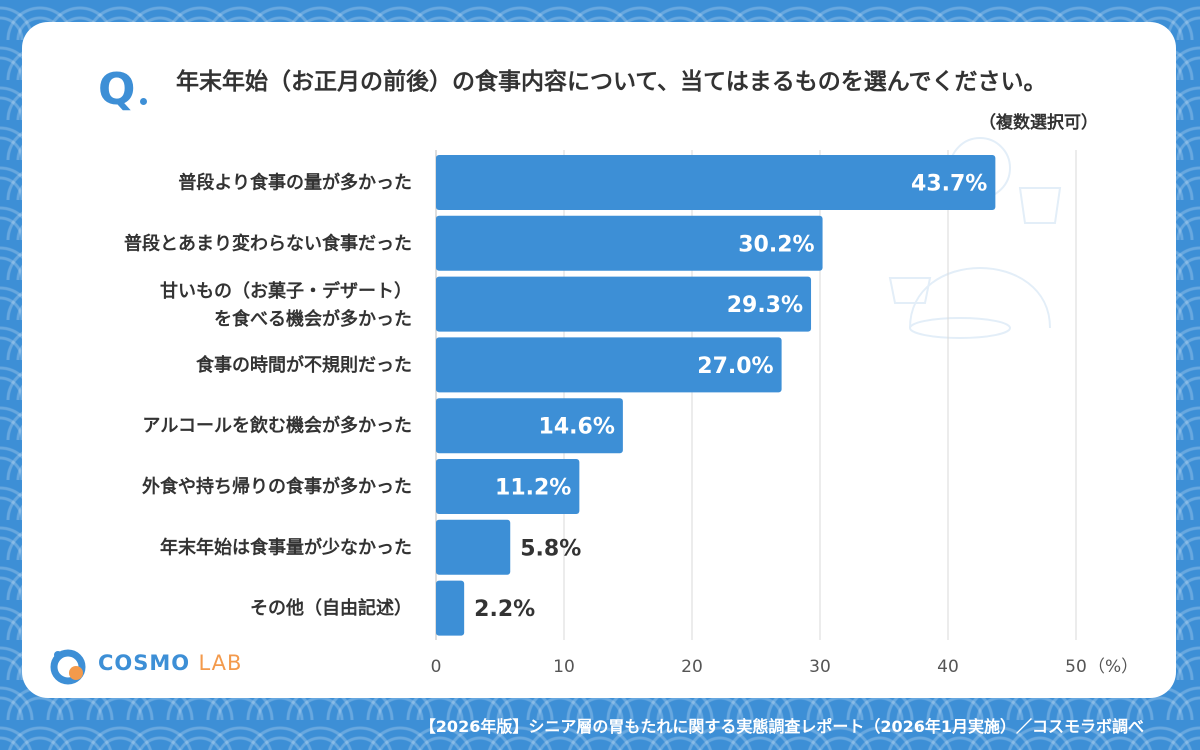 The width and height of the screenshot is (1200, 750). Describe the element at coordinates (277, 487) in the screenshot. I see `category-label: 外食や持ち帰りの食事が多かった` at that location.